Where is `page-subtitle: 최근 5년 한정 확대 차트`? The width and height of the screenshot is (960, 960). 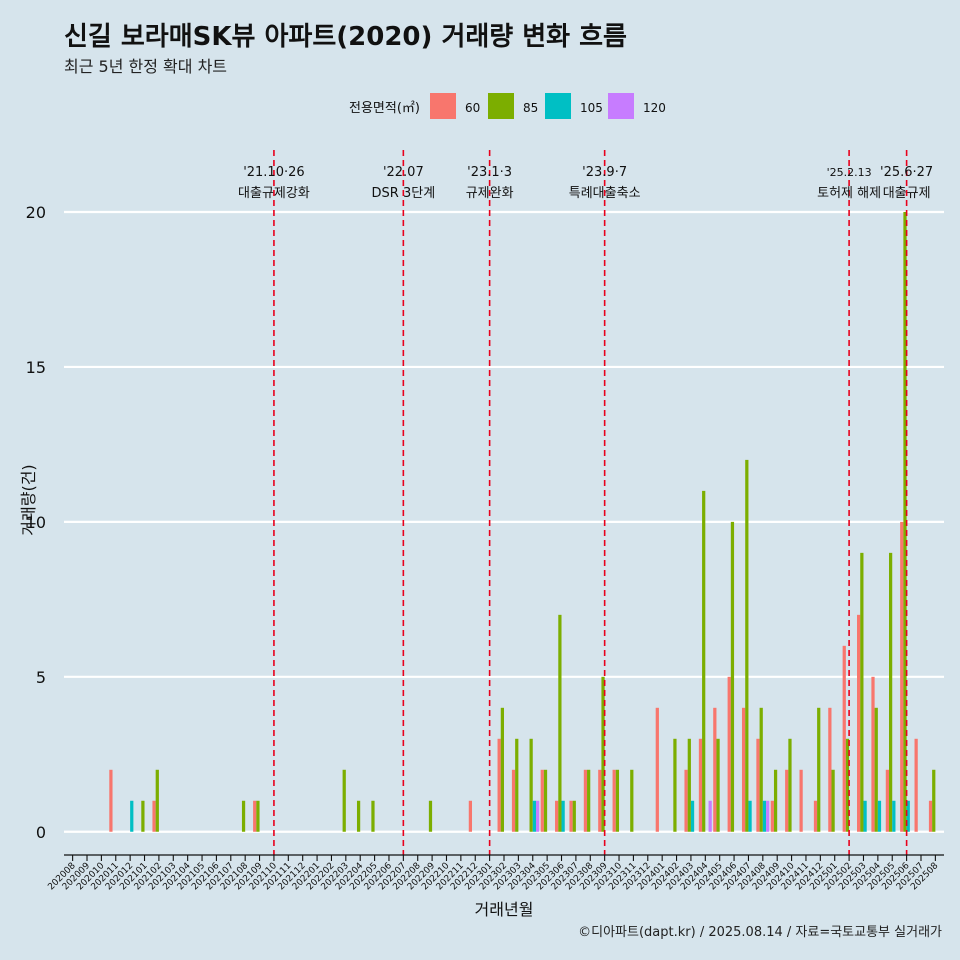
page-subtitle: 최근 5년 한정 확대 차트 is located at coordinates (146, 66).